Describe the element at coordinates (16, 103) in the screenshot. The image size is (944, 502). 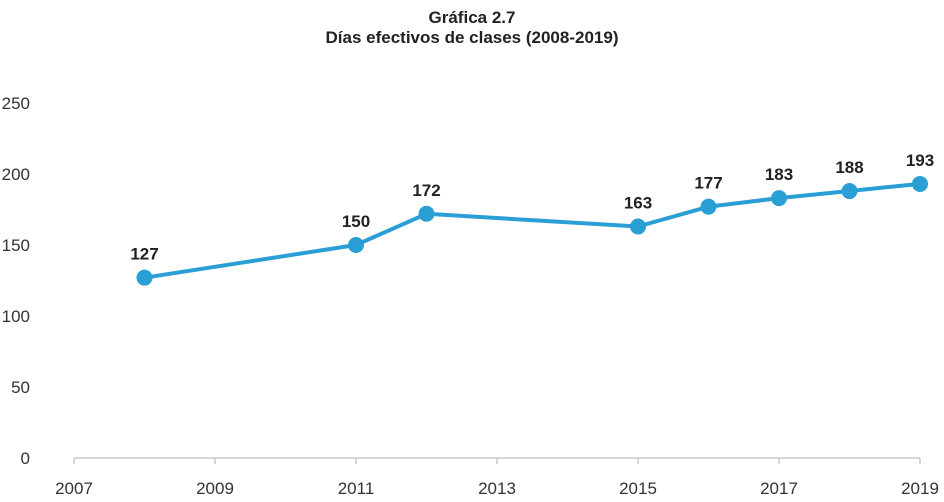
I see `y-tick-label: 250` at that location.